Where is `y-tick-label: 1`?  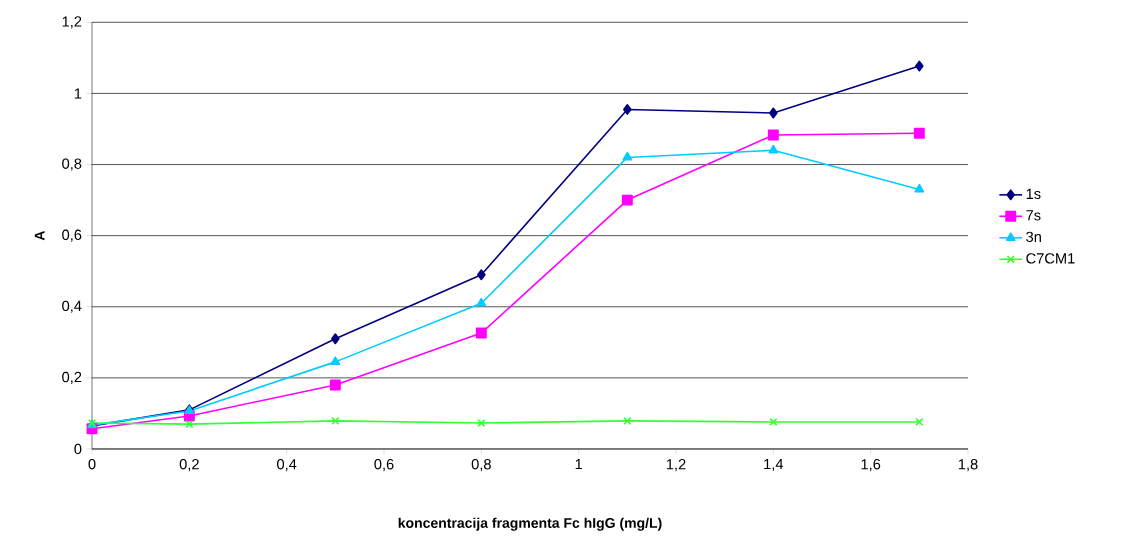
y-tick-label: 1 is located at coordinates (78, 93).